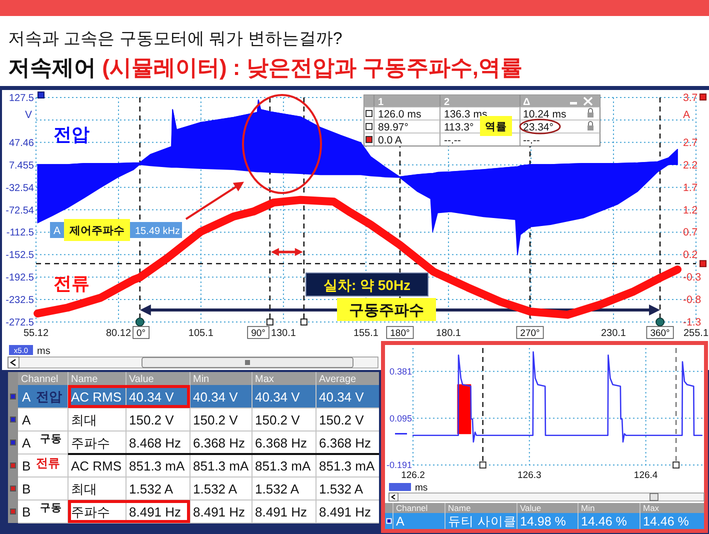 The image size is (709, 534). What do you see at coordinates (399, 465) in the screenshot?
I see `y-tick-label: -0.191` at bounding box center [399, 465].